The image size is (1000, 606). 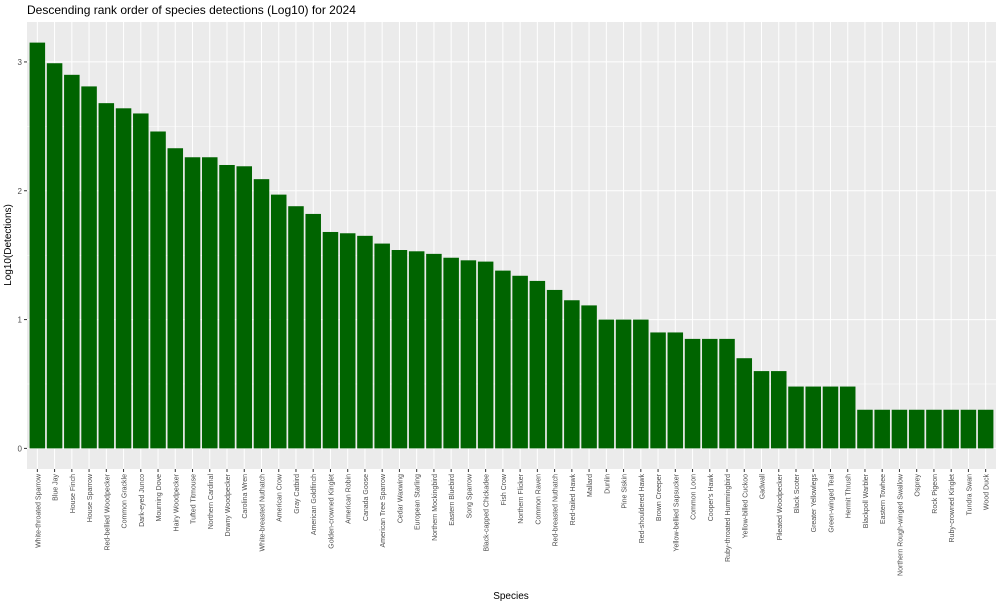 I want to click on x-tick-label: Mourning Dove, so click(x=159, y=498).